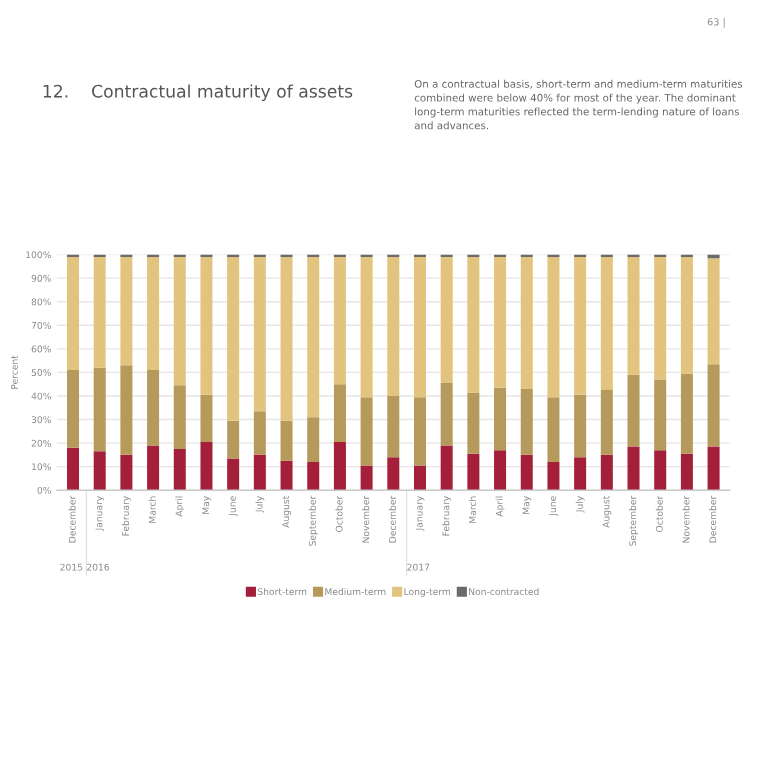 This screenshot has height=760, width=760. What do you see at coordinates (198, 93) in the screenshot?
I see `chart-title: 12. Contractual maturity of assets` at bounding box center [198, 93].